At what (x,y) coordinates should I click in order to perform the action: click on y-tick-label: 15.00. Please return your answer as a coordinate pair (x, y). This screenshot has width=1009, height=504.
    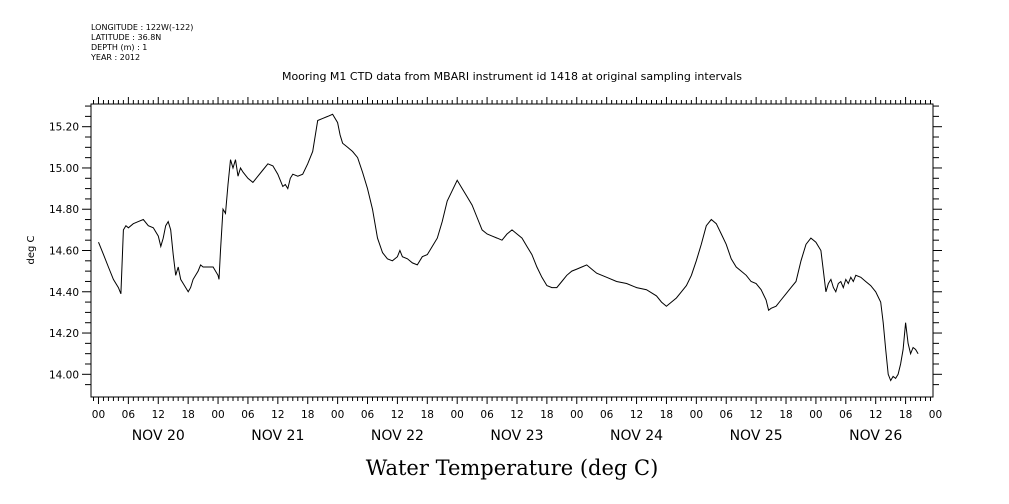
    Looking at the image, I should click on (64, 169).